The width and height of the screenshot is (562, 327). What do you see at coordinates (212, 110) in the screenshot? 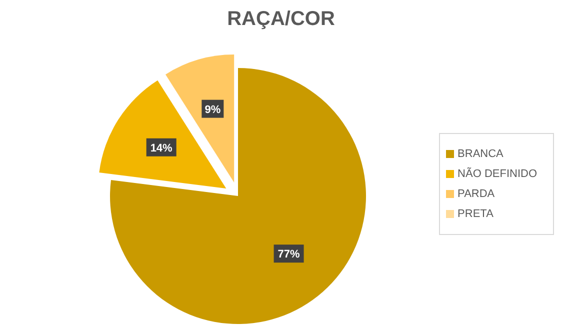
I see `data-label: 9%` at bounding box center [212, 110].